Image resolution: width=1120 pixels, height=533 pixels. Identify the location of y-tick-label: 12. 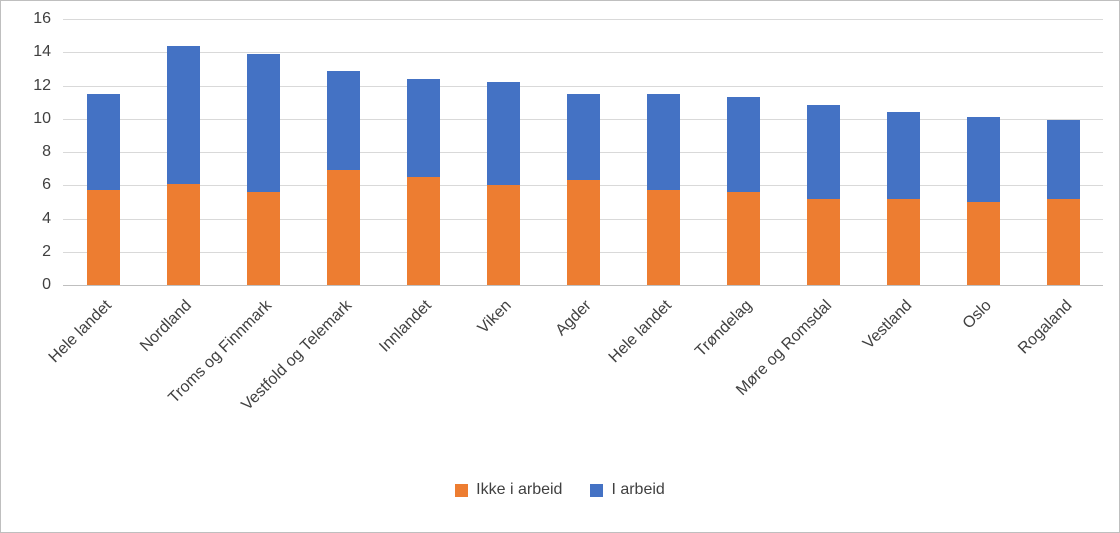
(42, 85).